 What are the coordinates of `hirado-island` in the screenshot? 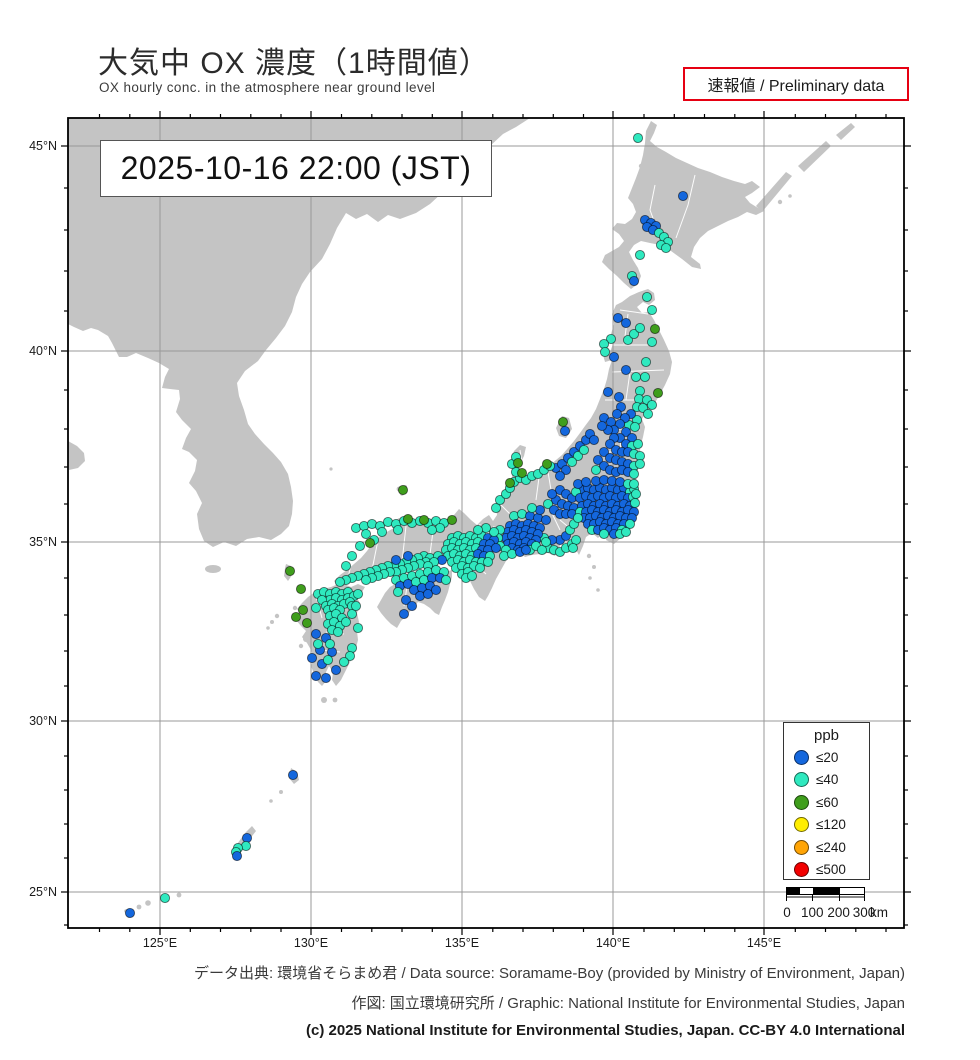 It's located at (295, 608).